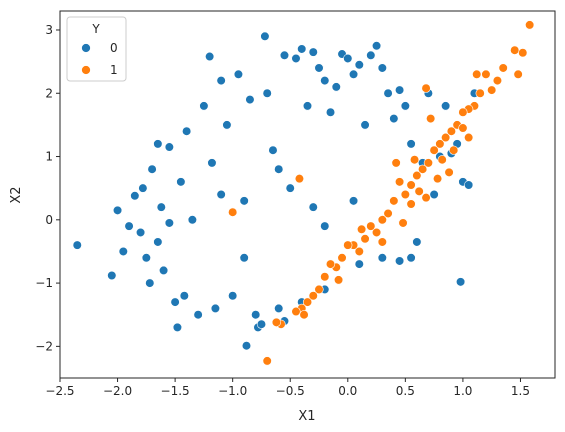 The height and width of the screenshot is (432, 565). I want to click on legend-label-0: 0, so click(114, 48).